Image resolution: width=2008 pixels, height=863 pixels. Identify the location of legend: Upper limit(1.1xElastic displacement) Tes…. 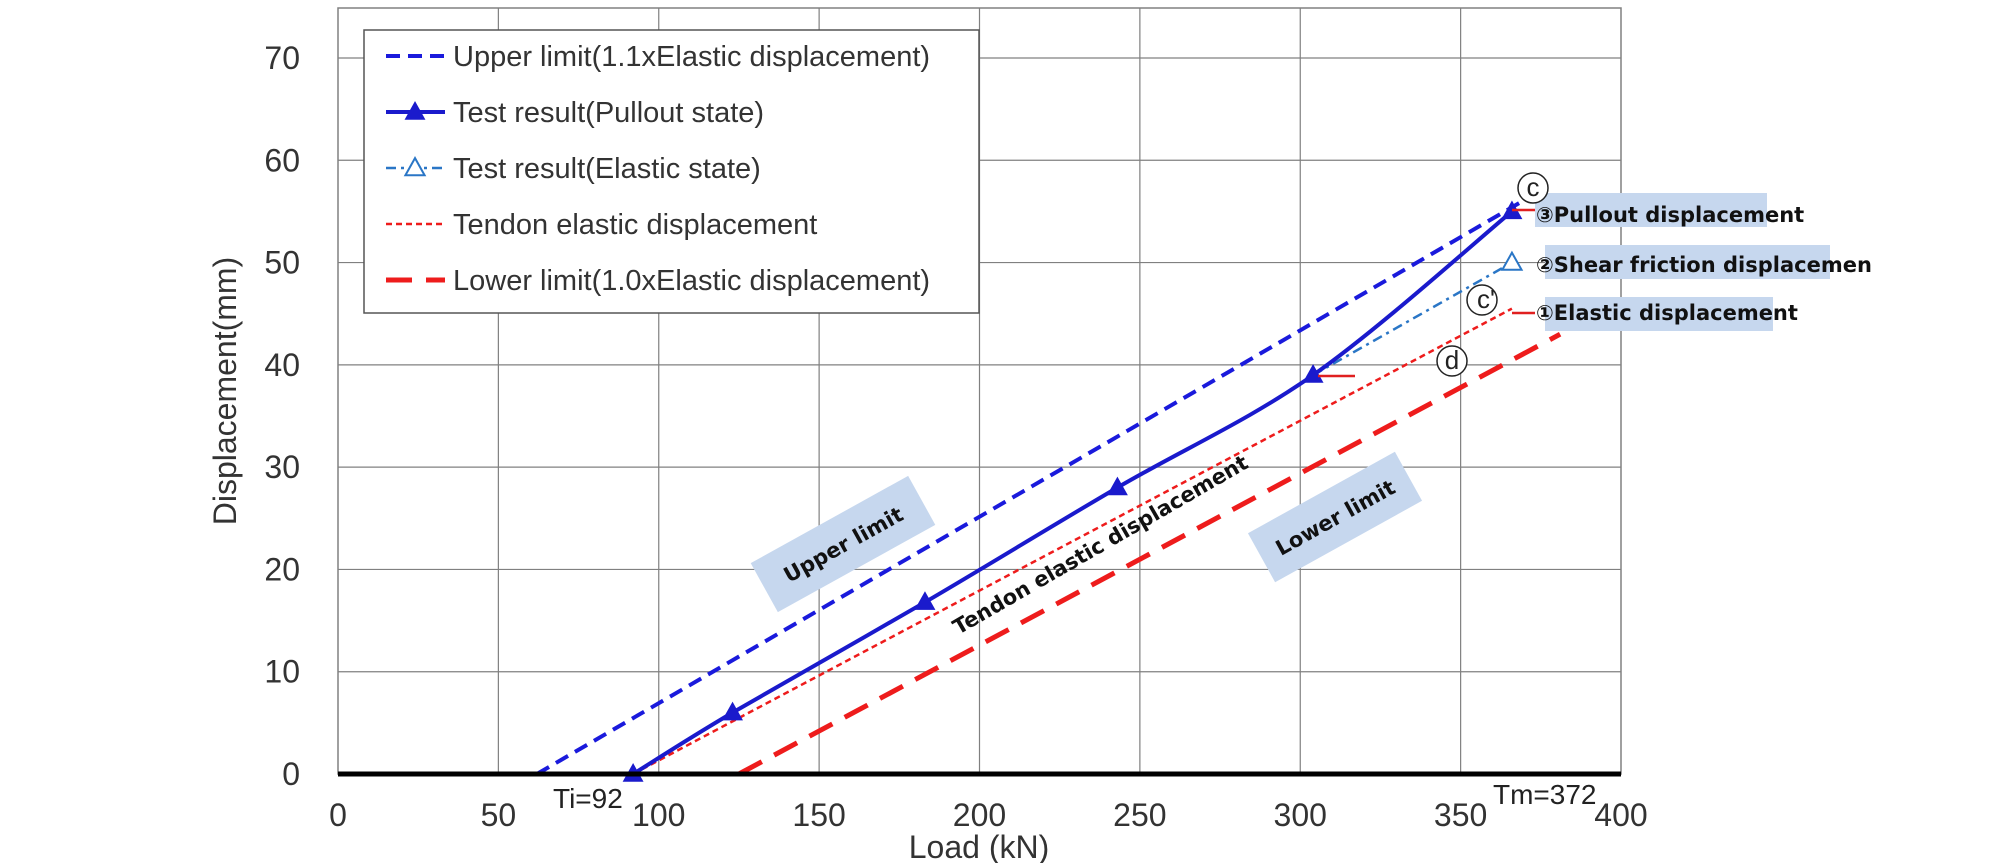
(671, 171).